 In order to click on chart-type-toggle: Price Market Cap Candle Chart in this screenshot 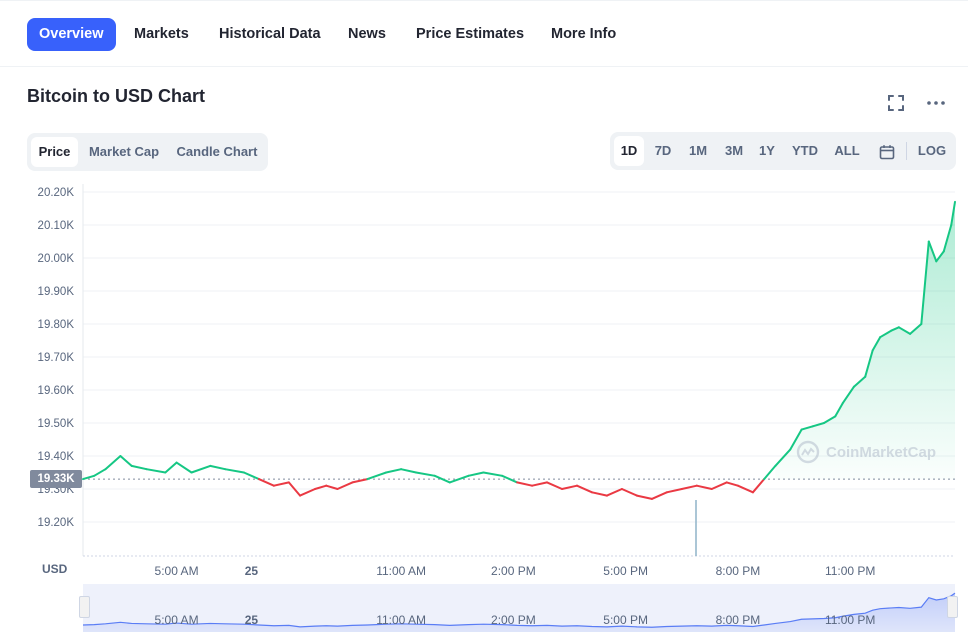, I will do `click(147, 152)`.